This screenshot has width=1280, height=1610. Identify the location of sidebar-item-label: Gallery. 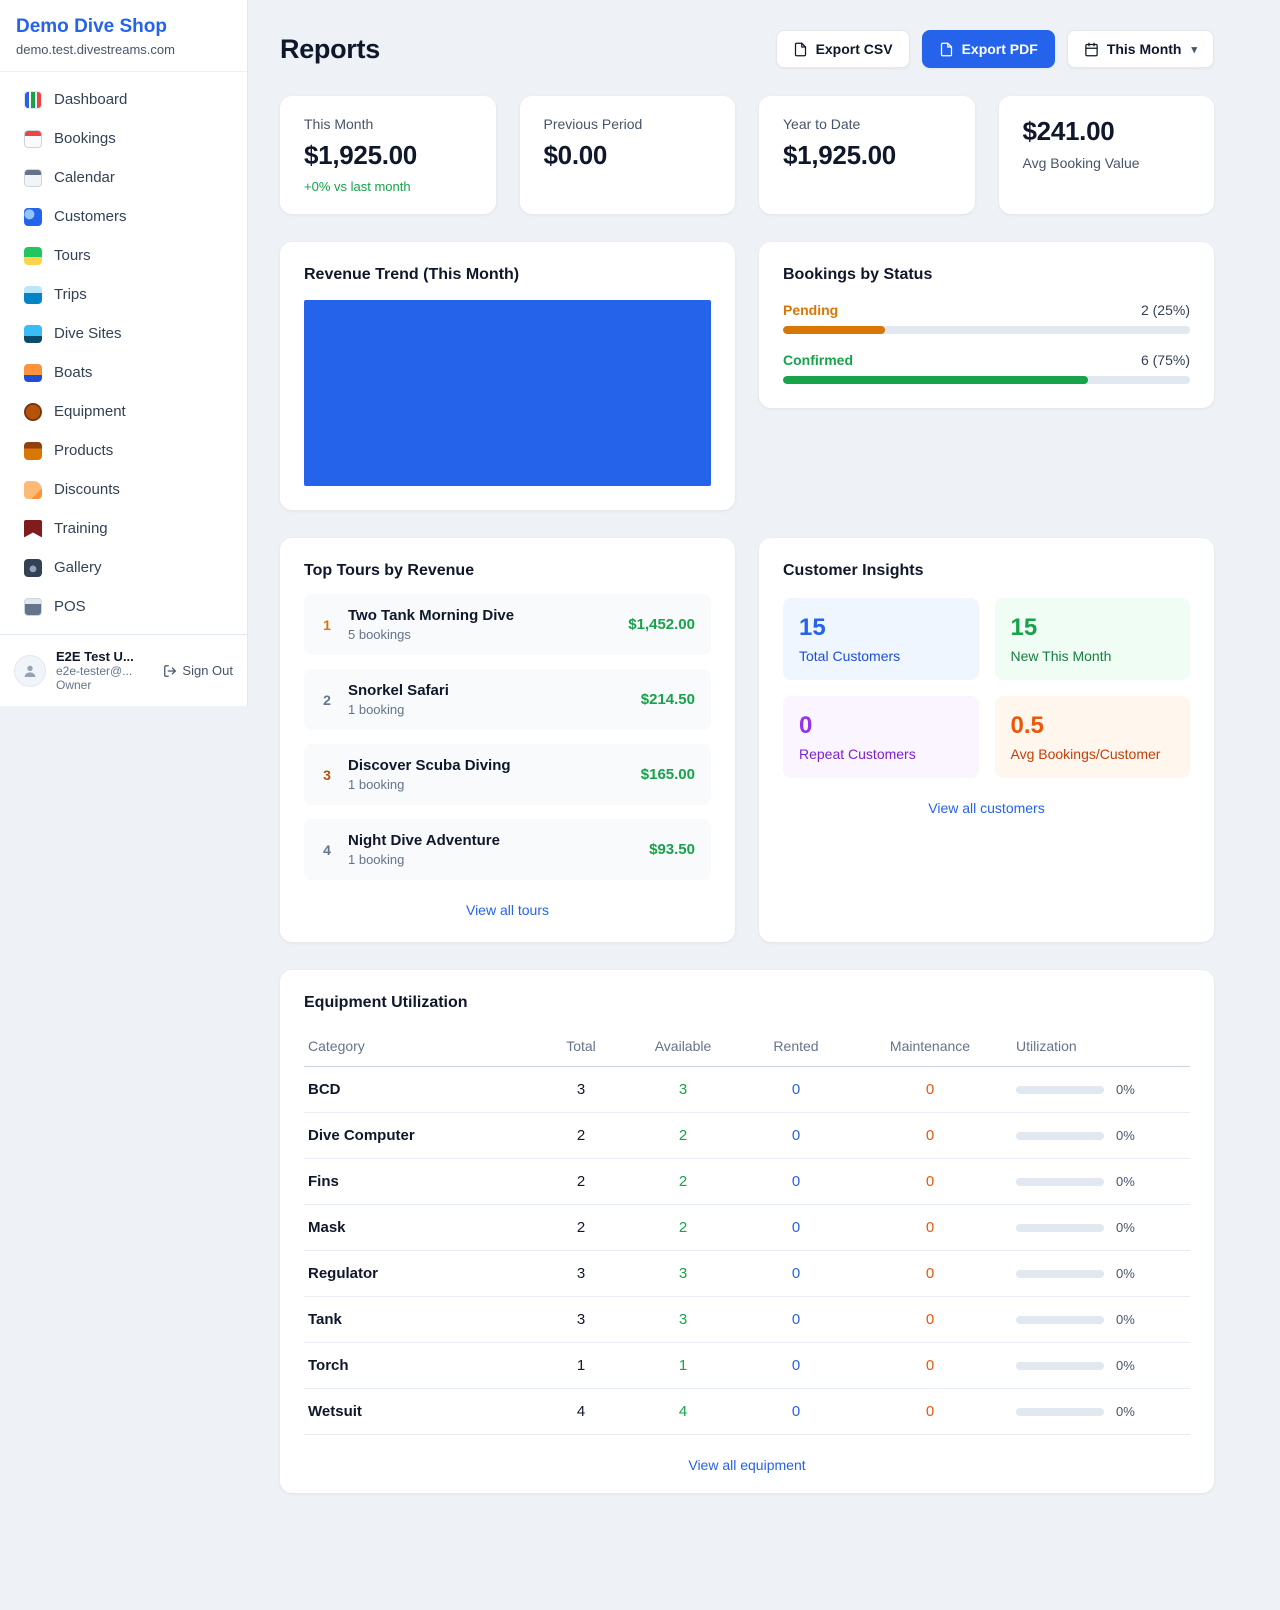
(78, 567).